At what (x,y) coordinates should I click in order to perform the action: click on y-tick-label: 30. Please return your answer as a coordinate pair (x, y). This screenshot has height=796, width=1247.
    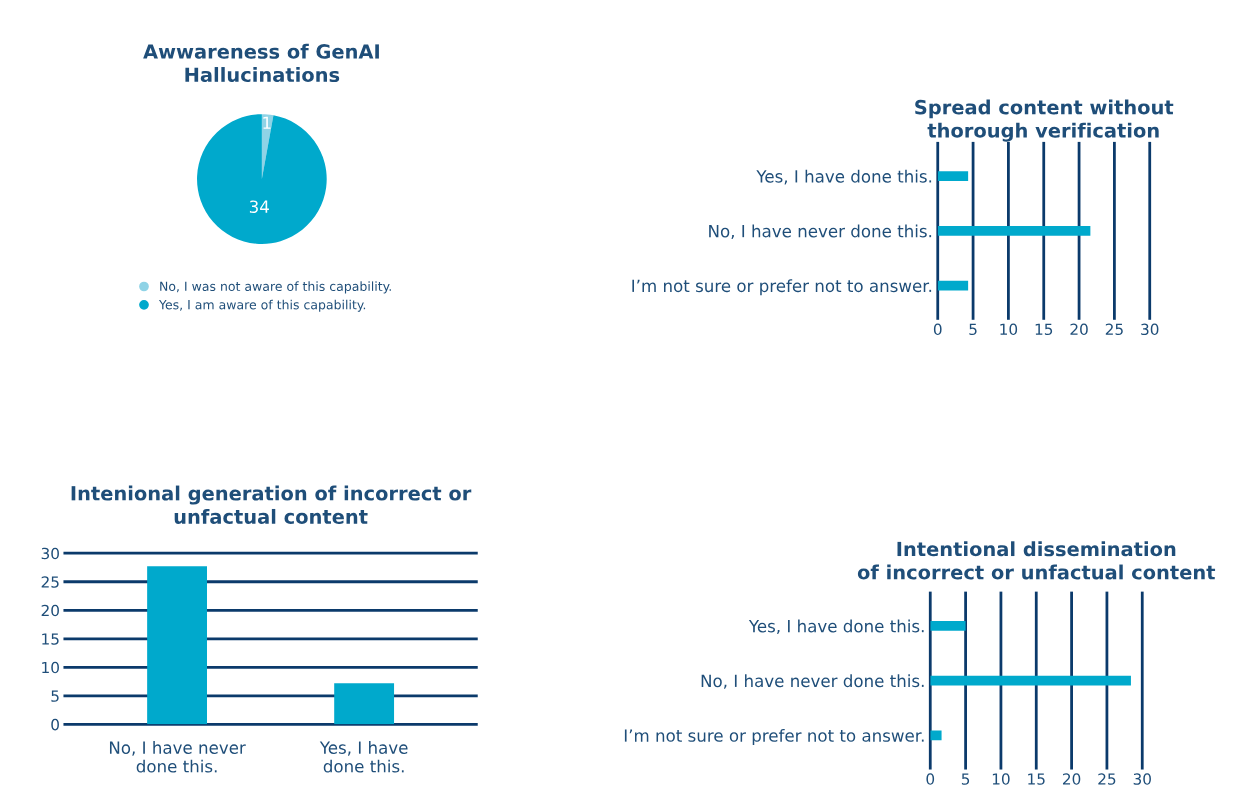
    Looking at the image, I should click on (50, 553).